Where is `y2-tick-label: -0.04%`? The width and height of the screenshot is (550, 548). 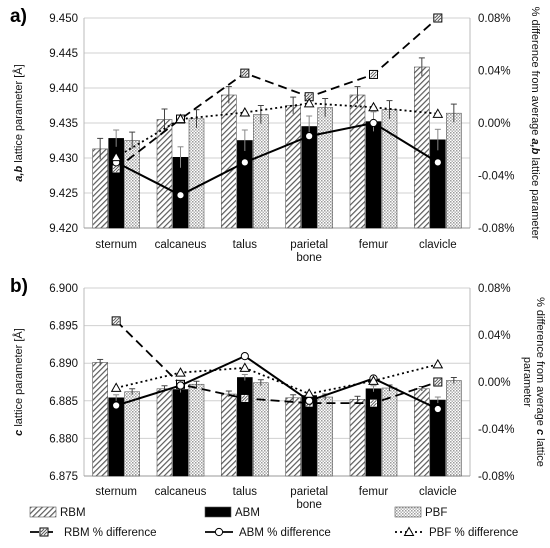
y2-tick-label: -0.04% is located at coordinates (496, 430).